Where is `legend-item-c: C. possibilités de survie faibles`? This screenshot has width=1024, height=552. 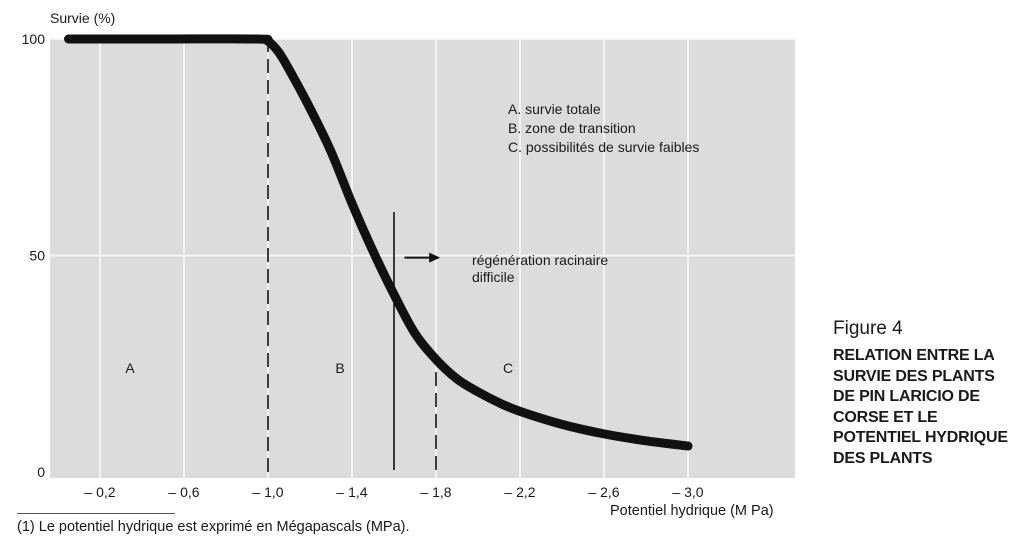 legend-item-c: C. possibilités de survie faibles is located at coordinates (603, 147).